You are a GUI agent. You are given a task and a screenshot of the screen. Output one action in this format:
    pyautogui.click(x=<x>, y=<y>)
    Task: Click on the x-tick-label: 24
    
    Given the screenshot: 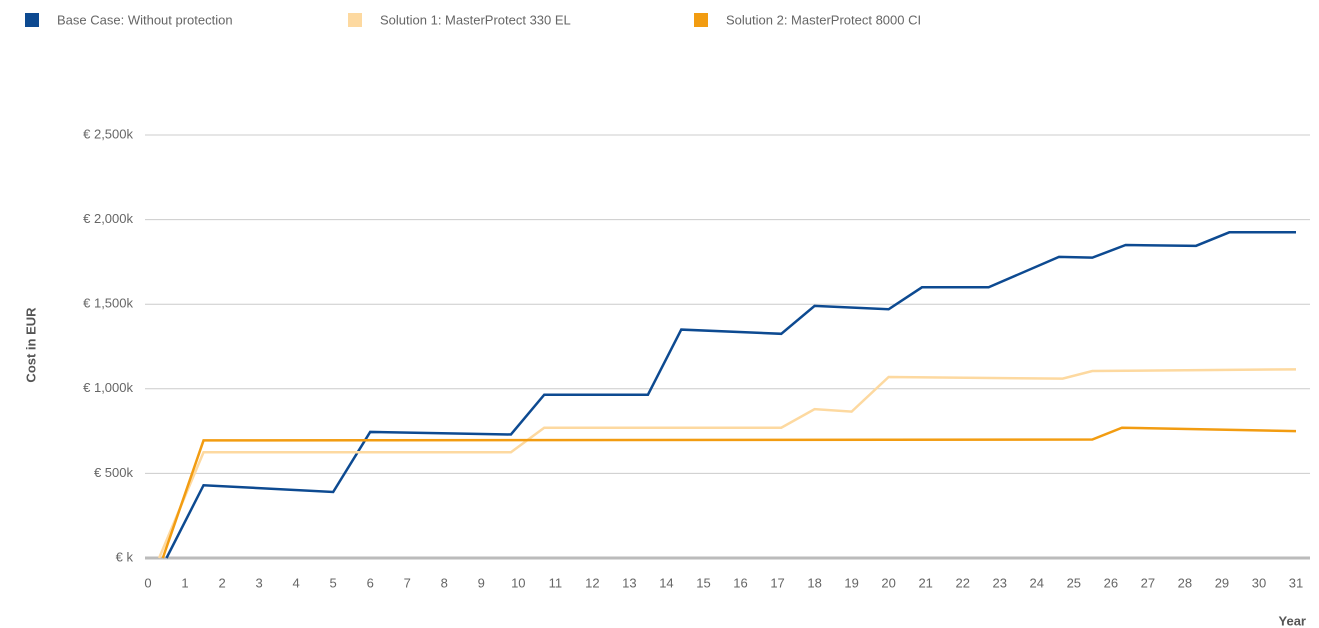 What is the action you would take?
    pyautogui.click(x=1037, y=582)
    